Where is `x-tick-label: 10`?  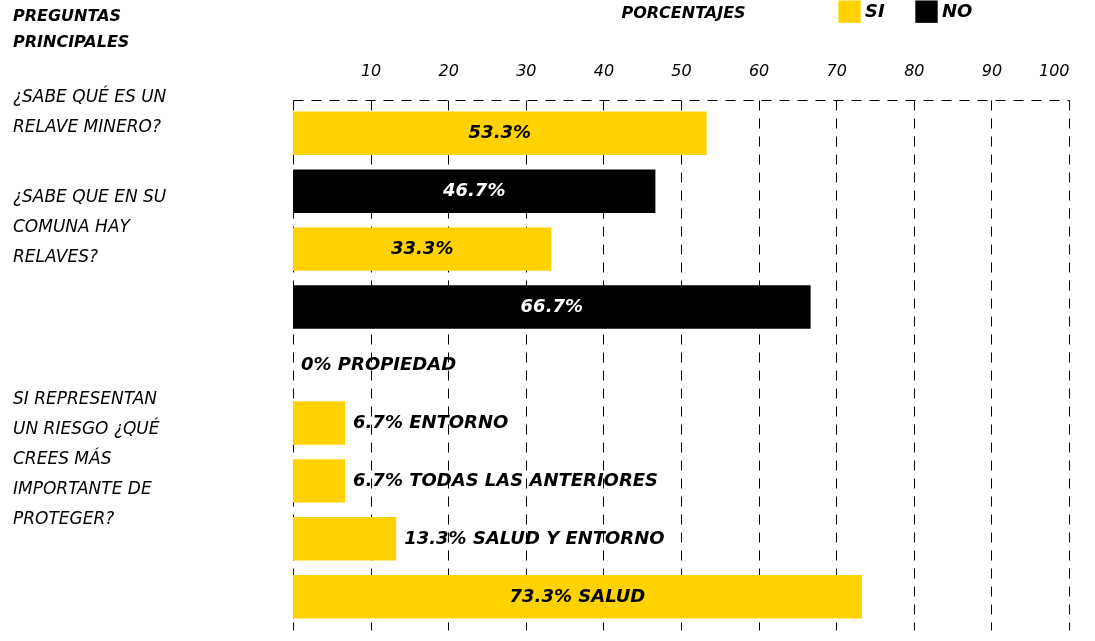
x-tick-label: 10 is located at coordinates (371, 70).